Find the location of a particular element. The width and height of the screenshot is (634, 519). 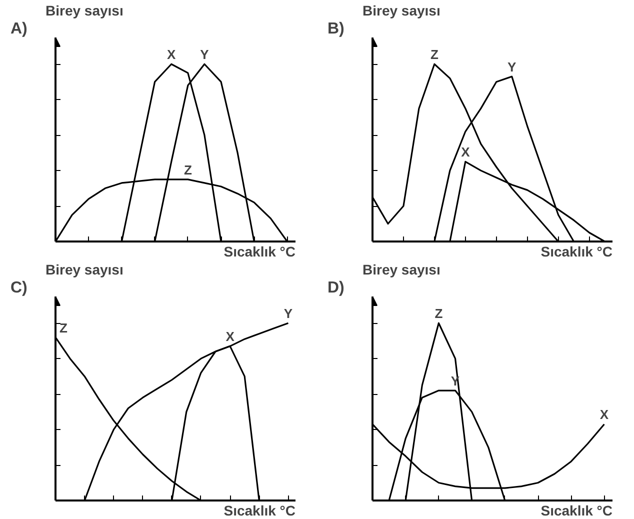

chart-title: B) is located at coordinates (336, 29).